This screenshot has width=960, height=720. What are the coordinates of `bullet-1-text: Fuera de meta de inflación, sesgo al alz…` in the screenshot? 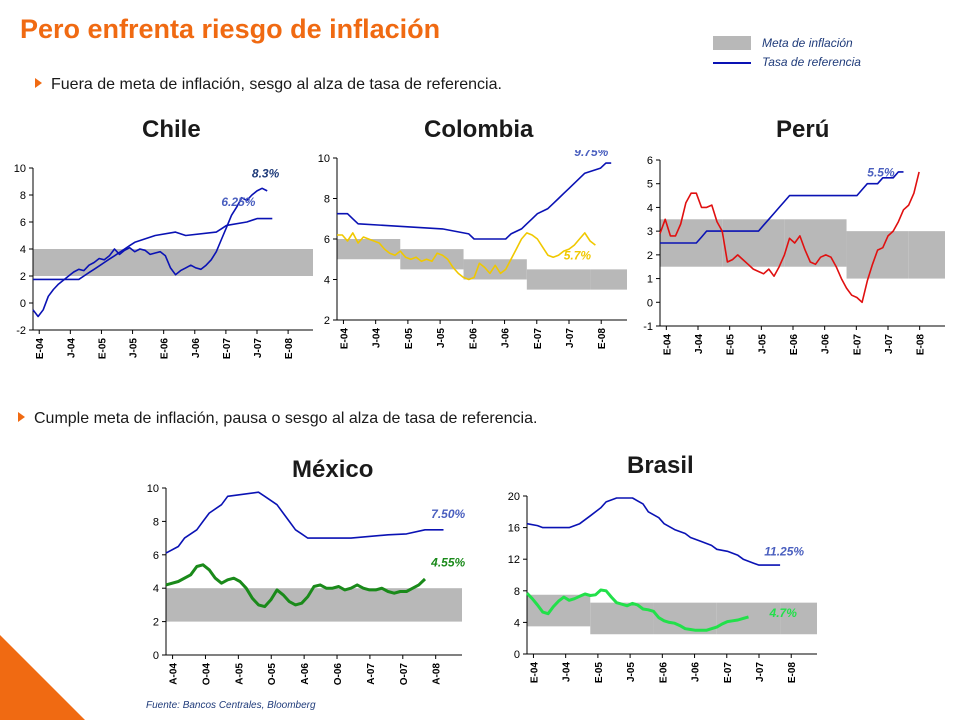 It's located at (276, 84).